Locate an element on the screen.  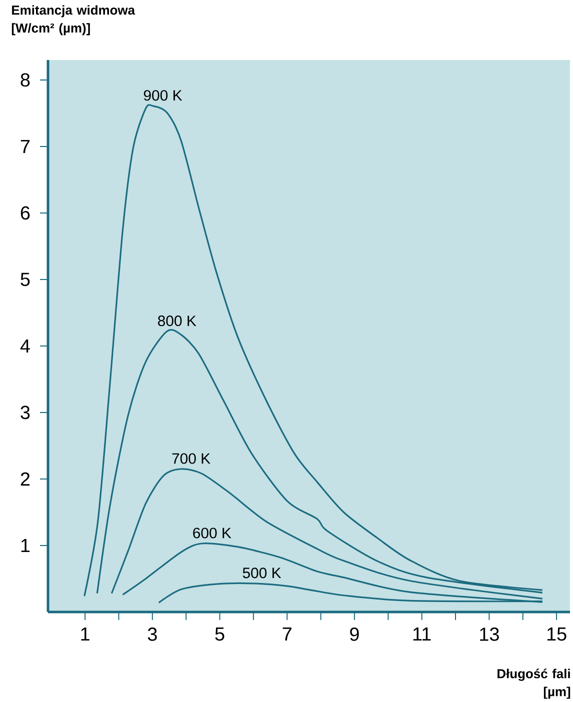
x-tick-label: 15 is located at coordinates (556, 634).